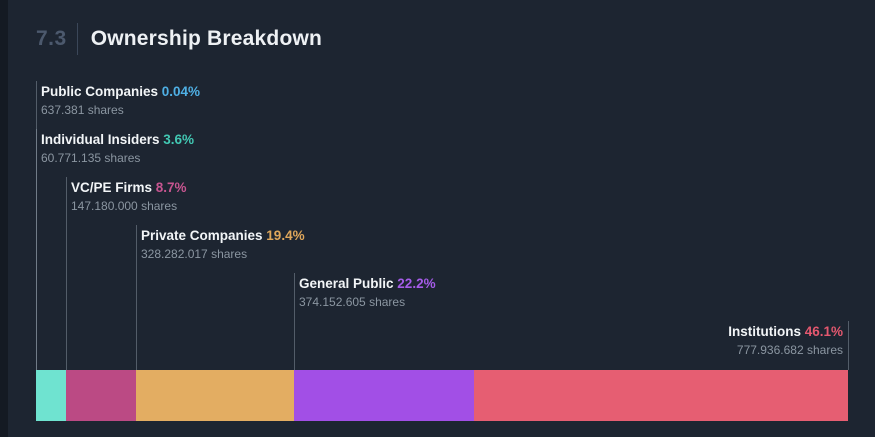 The image size is (875, 437). What do you see at coordinates (194, 254) in the screenshot?
I see `segment-shares: 328.282.017 shares` at bounding box center [194, 254].